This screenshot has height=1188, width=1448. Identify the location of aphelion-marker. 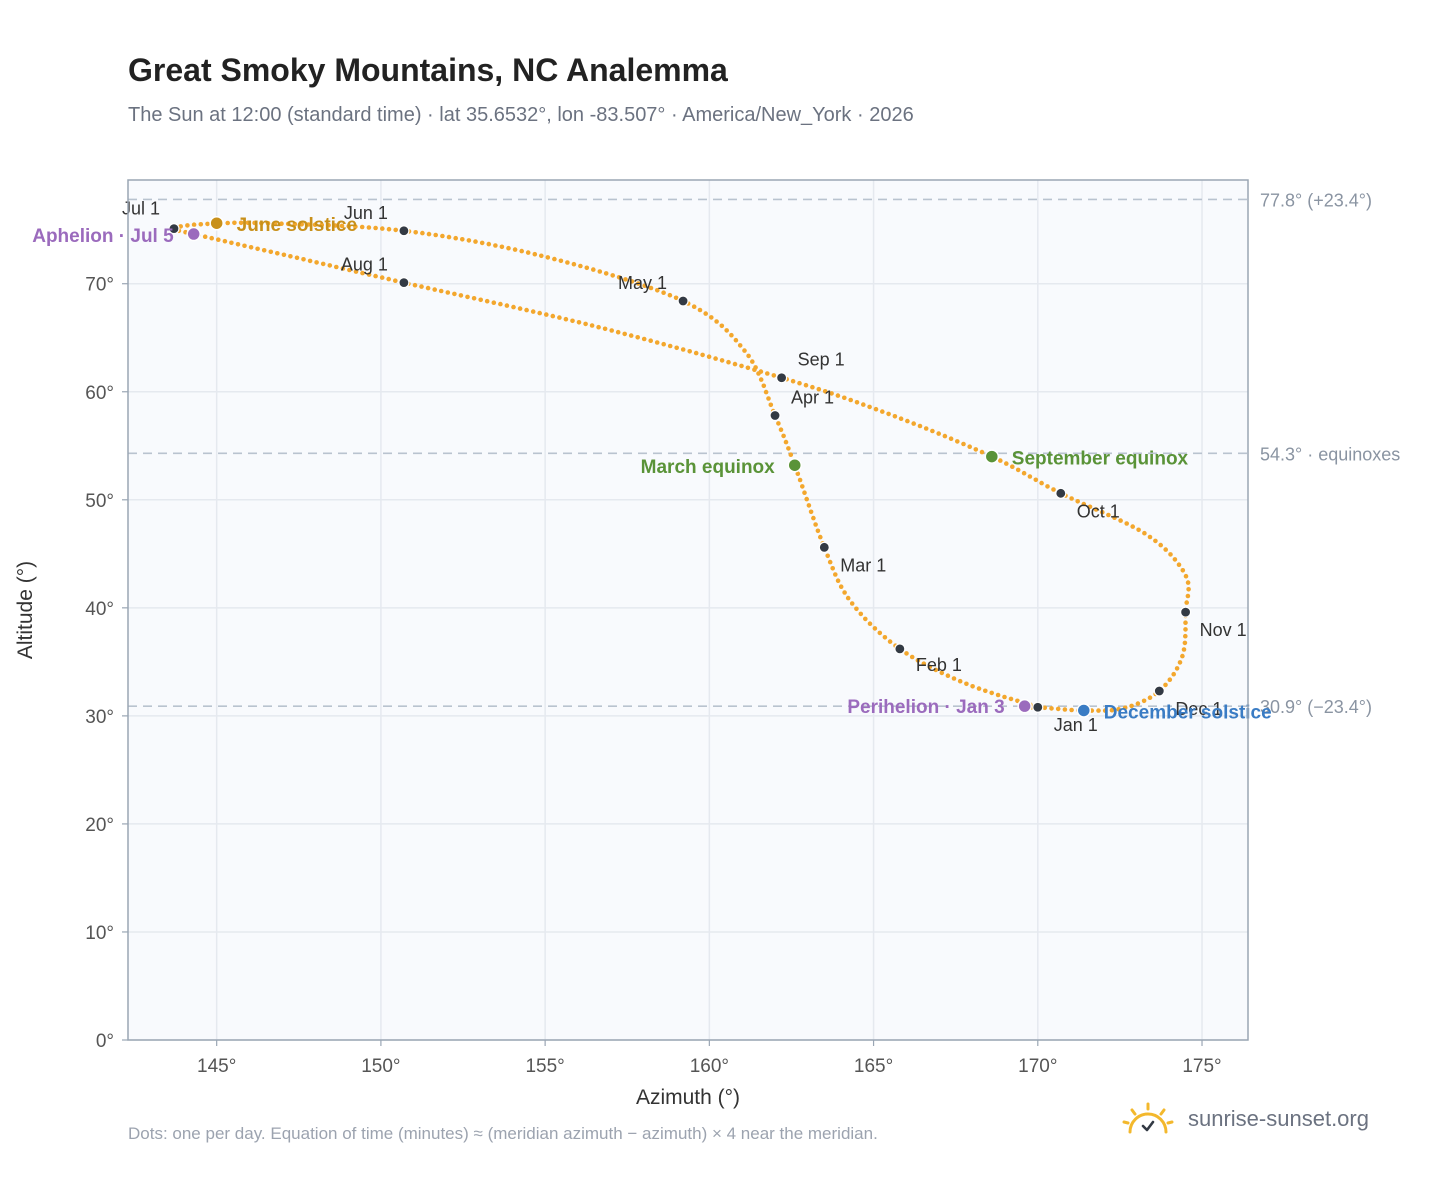
(193, 234).